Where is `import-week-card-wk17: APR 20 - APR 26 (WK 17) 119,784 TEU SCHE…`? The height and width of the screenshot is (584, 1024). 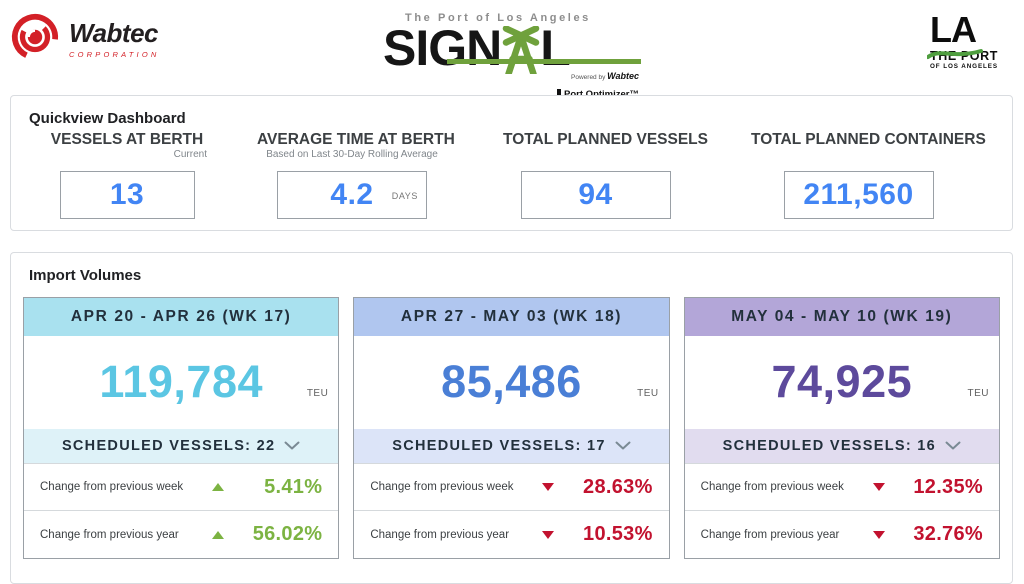 import-week-card-wk17: APR 20 - APR 26 (WK 17) 119,784 TEU SCHE… is located at coordinates (181, 428).